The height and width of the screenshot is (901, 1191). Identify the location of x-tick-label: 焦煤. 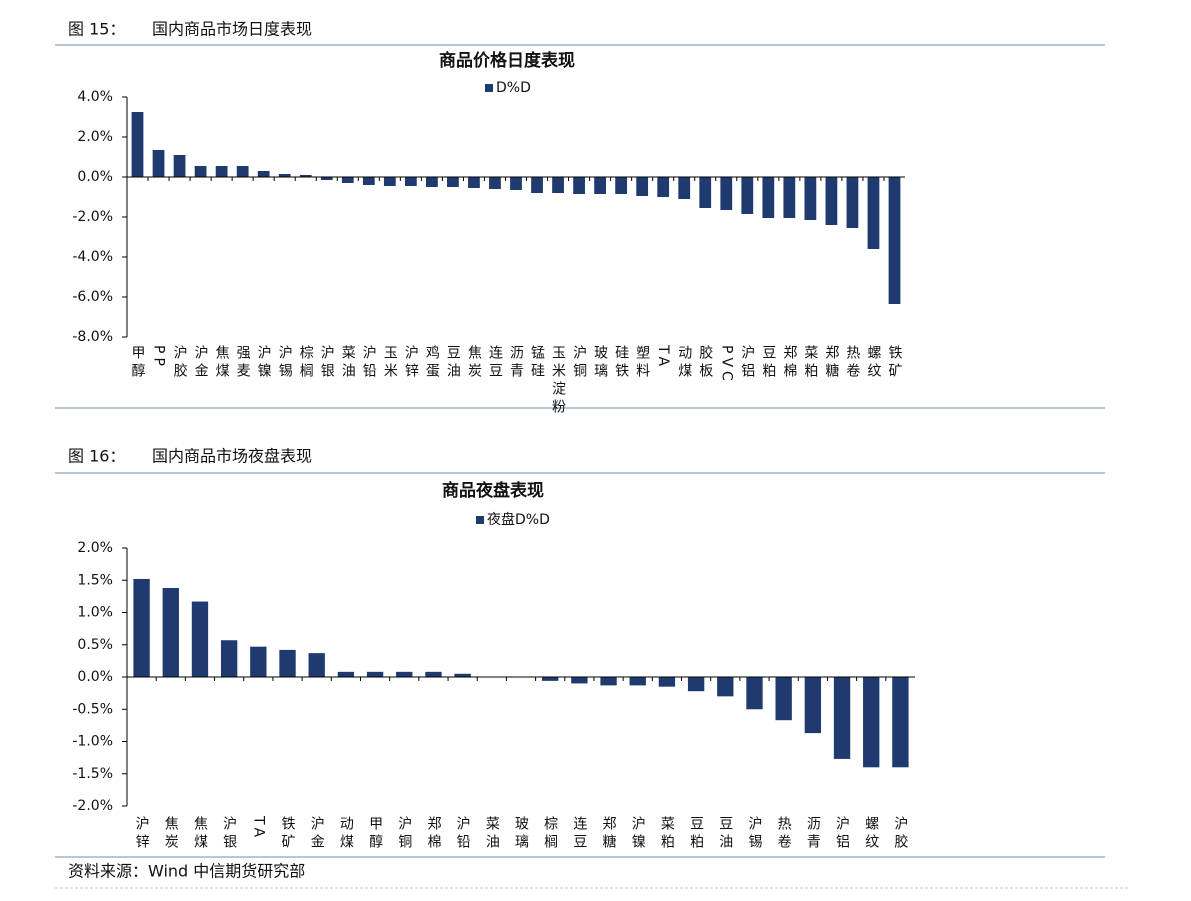
(222, 363).